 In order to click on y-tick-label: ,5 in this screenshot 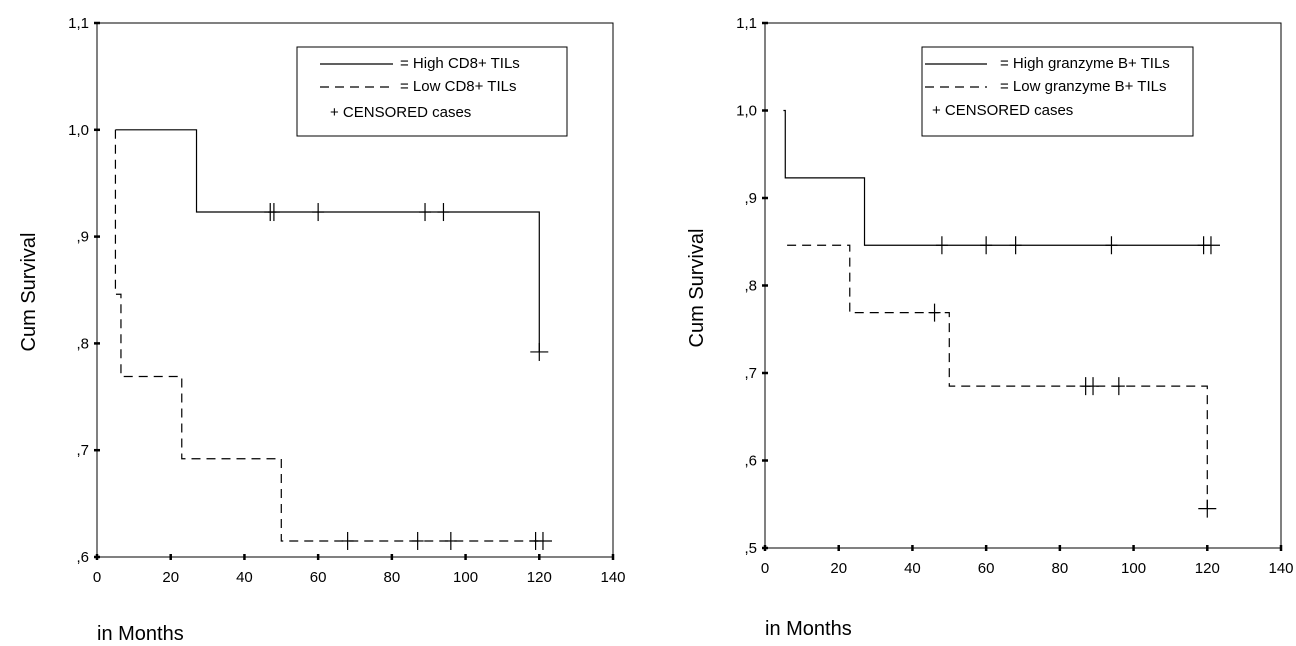, I will do `click(750, 548)`.